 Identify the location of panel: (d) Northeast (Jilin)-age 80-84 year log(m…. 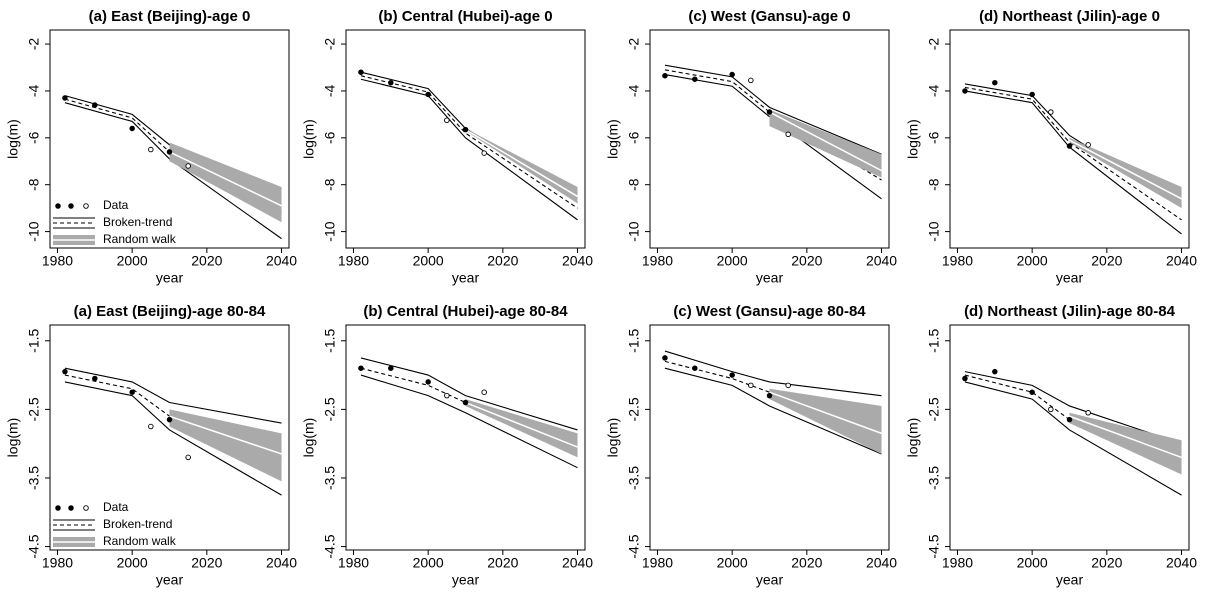
(1051, 445).